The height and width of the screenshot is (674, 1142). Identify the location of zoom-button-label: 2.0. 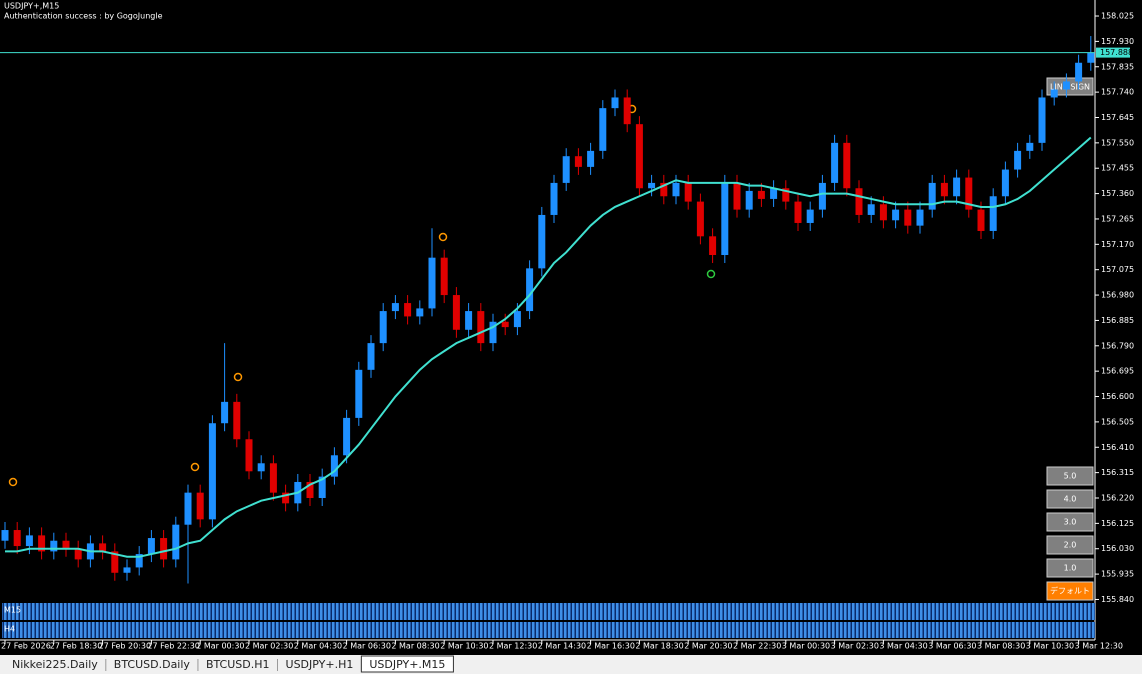
(1070, 545).